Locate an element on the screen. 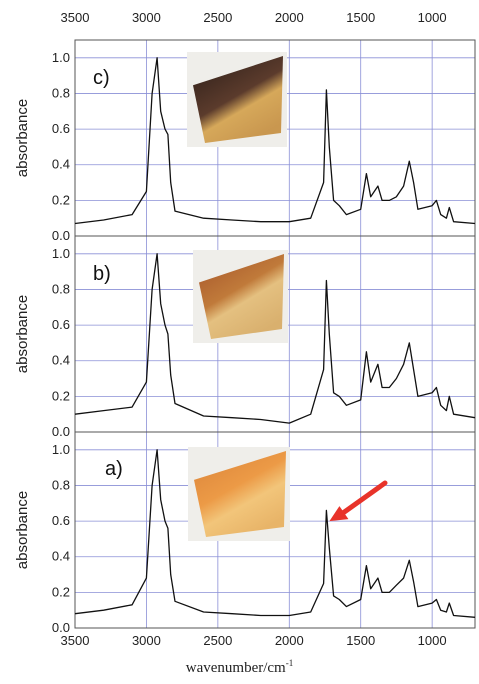 This screenshot has height=684, width=479. x-tick-label: 3500 is located at coordinates (75, 640).